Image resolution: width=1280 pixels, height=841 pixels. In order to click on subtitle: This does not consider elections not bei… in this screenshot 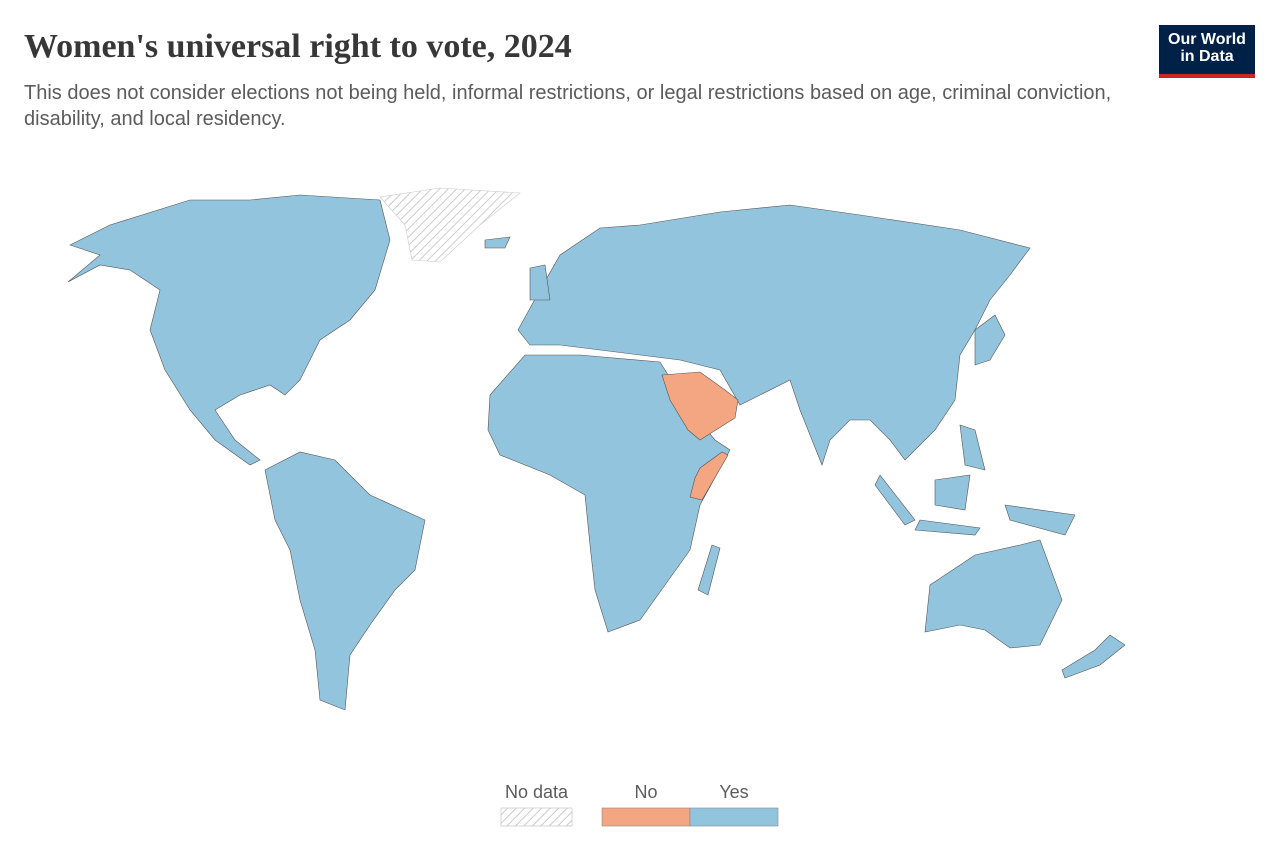, I will do `click(568, 106)`.